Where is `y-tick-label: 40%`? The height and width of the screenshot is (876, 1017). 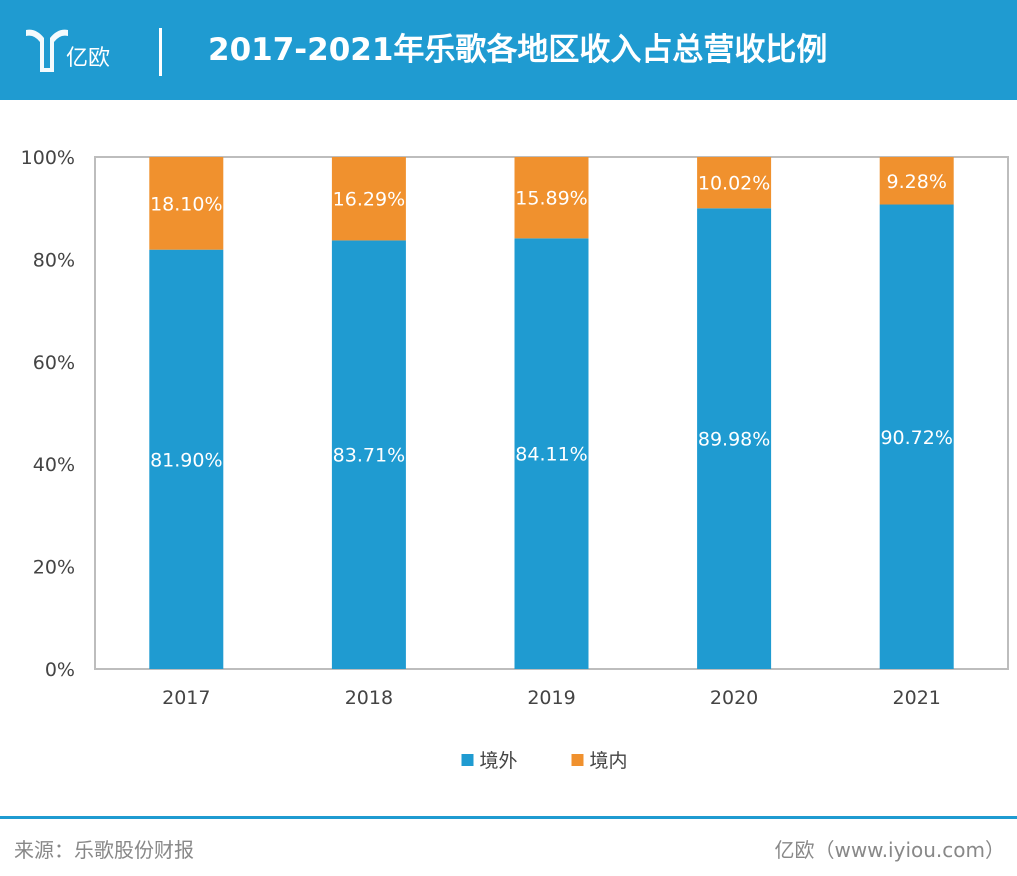 y-tick-label: 40% is located at coordinates (54, 465).